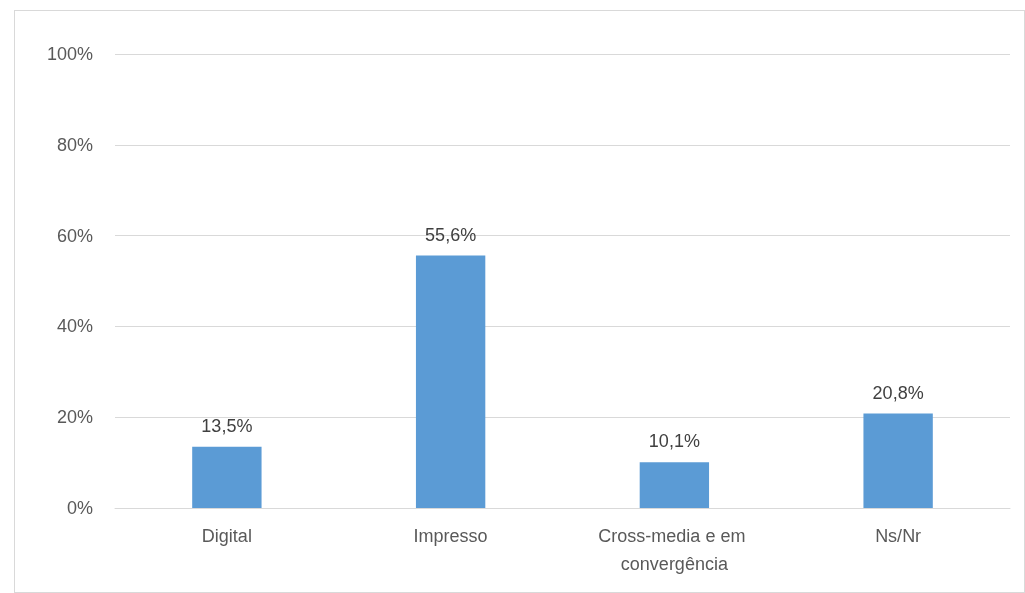  Describe the element at coordinates (674, 441) in the screenshot. I see `data-label: 10,1%` at that location.